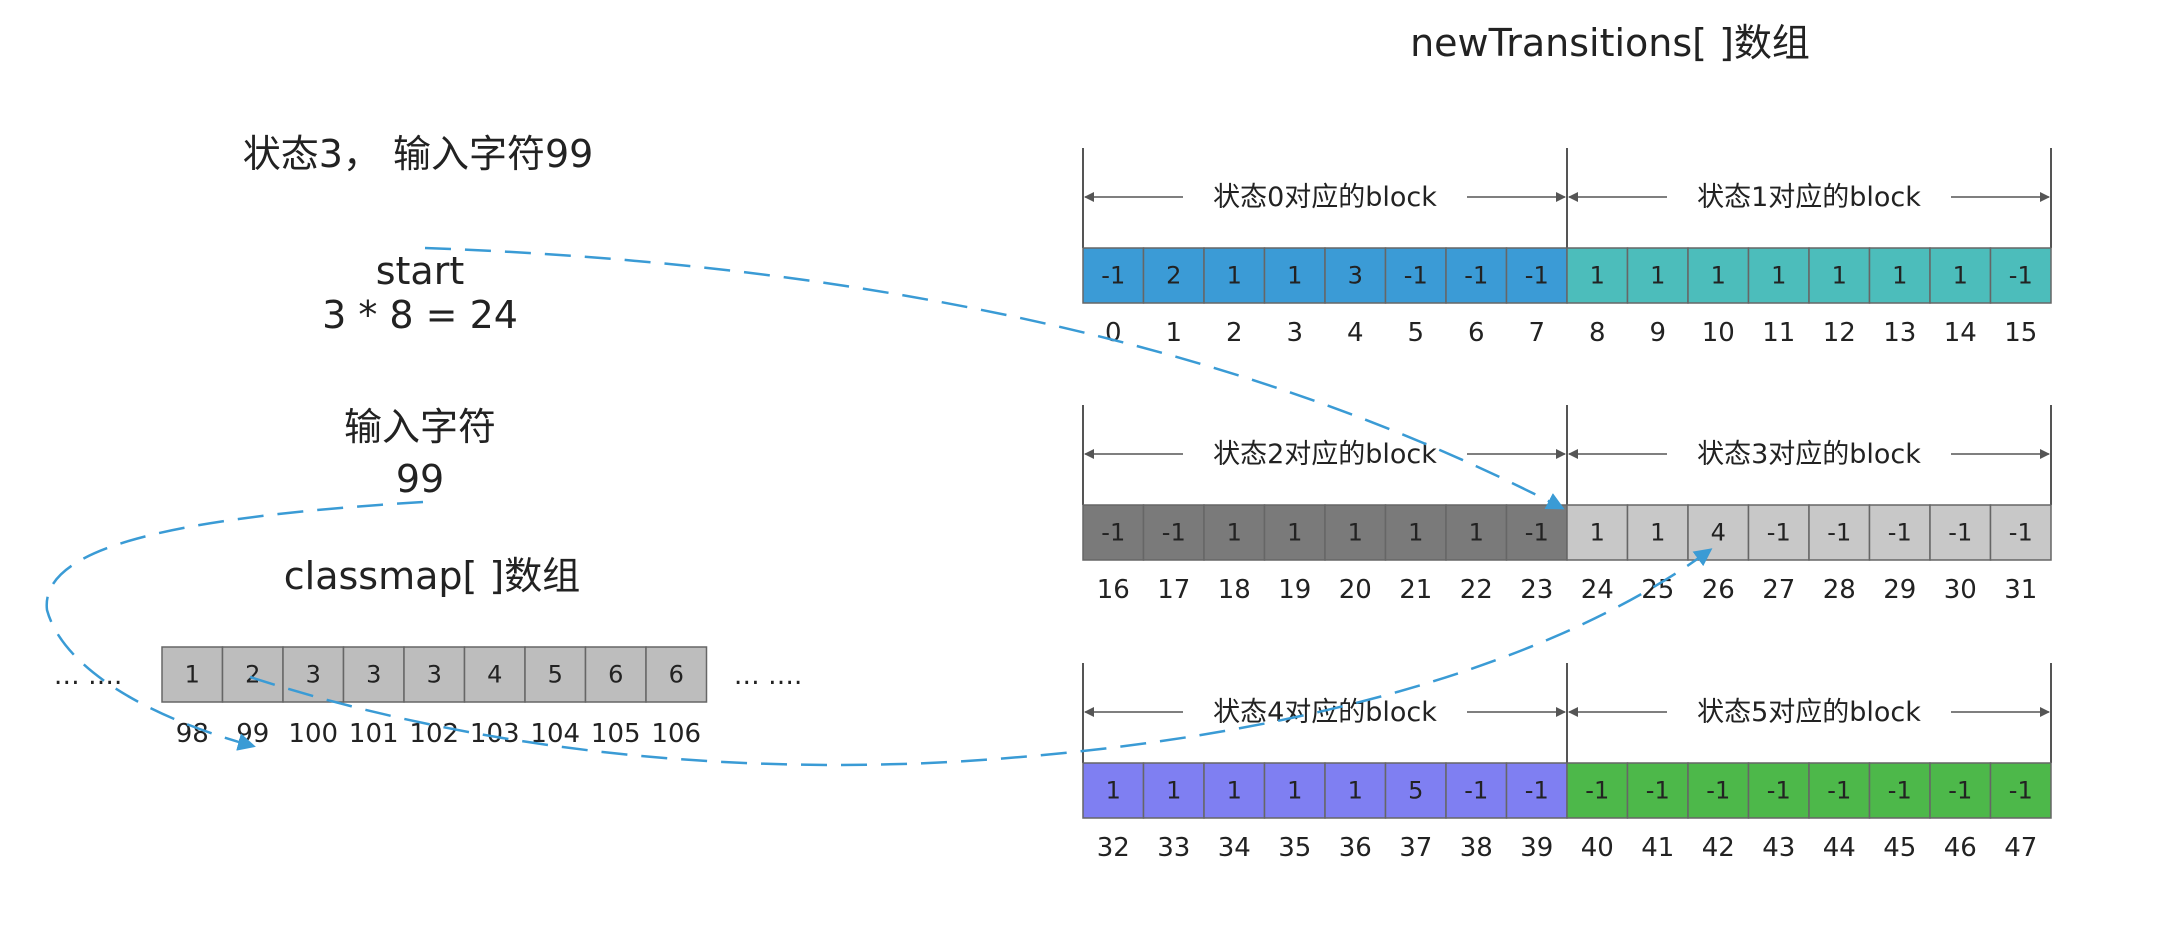  I want to click on cell-index: 18, so click(1234, 590).